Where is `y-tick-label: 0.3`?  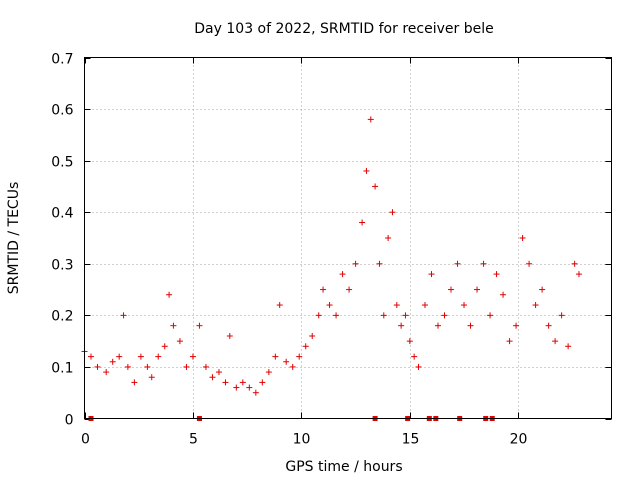
y-tick-label: 0.3 is located at coordinates (62, 266).